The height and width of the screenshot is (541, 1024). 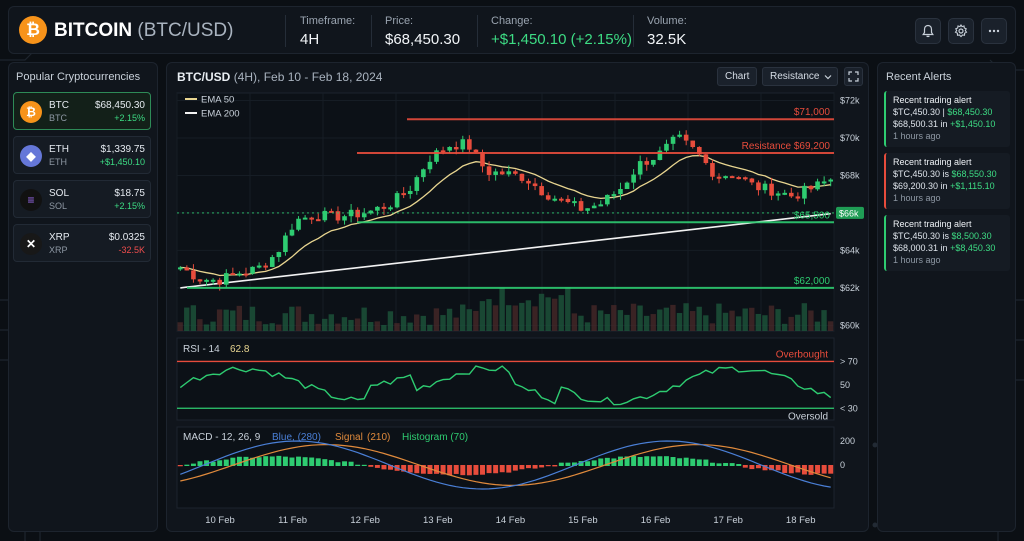 I want to click on date-tick-label: 18 Feb, so click(x=801, y=520).